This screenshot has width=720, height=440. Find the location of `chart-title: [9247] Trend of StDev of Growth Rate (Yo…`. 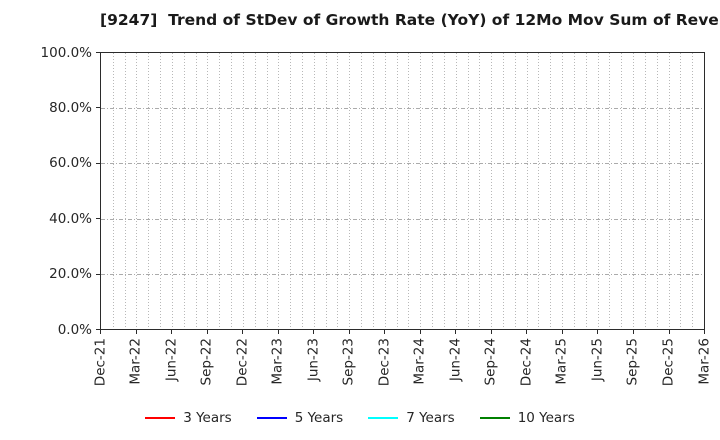

chart-title: [9247] Trend of StDev of Growth Rate (Yo… is located at coordinates (410, 20).